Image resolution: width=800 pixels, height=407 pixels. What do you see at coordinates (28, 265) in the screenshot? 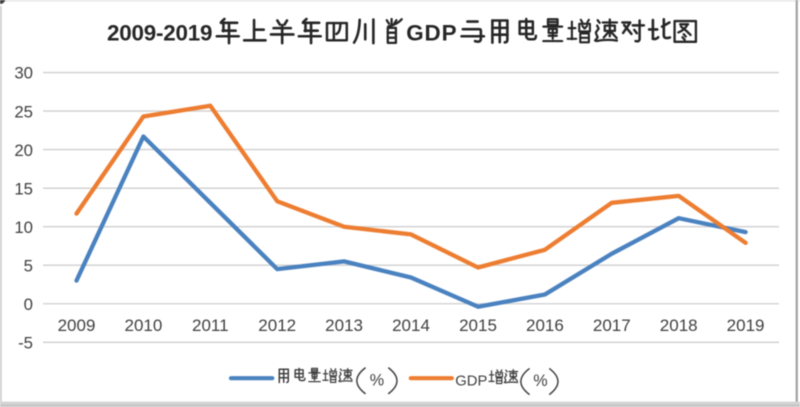
I see `svg-text: 5` at bounding box center [28, 265].